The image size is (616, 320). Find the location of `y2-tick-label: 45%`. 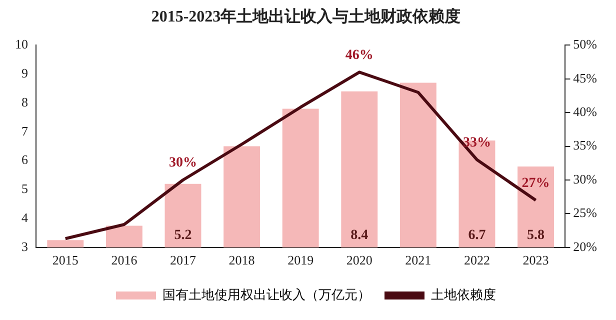

y2-tick-label: 45% is located at coordinates (585, 78).